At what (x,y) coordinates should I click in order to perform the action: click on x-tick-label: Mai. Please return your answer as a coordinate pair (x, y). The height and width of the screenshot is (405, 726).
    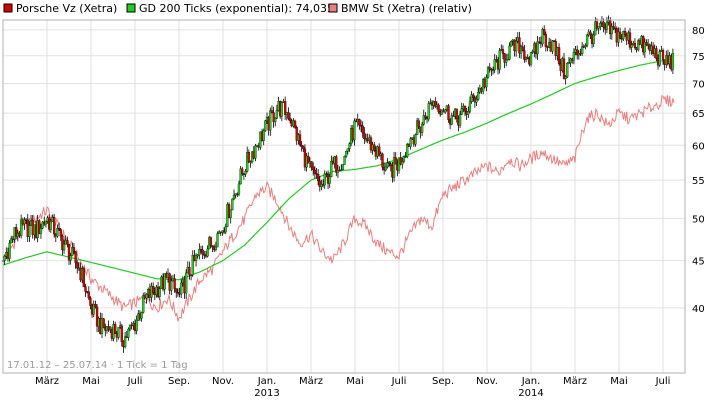
    Looking at the image, I should click on (619, 381).